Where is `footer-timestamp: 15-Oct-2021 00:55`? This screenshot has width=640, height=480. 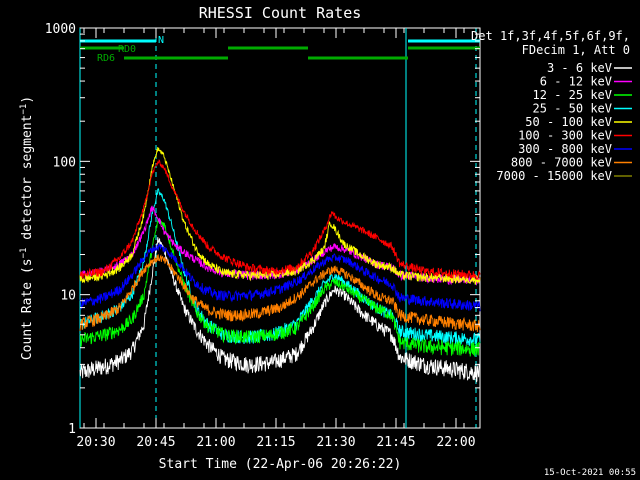 footer-timestamp: 15-Oct-2021 00:55 is located at coordinates (590, 473).